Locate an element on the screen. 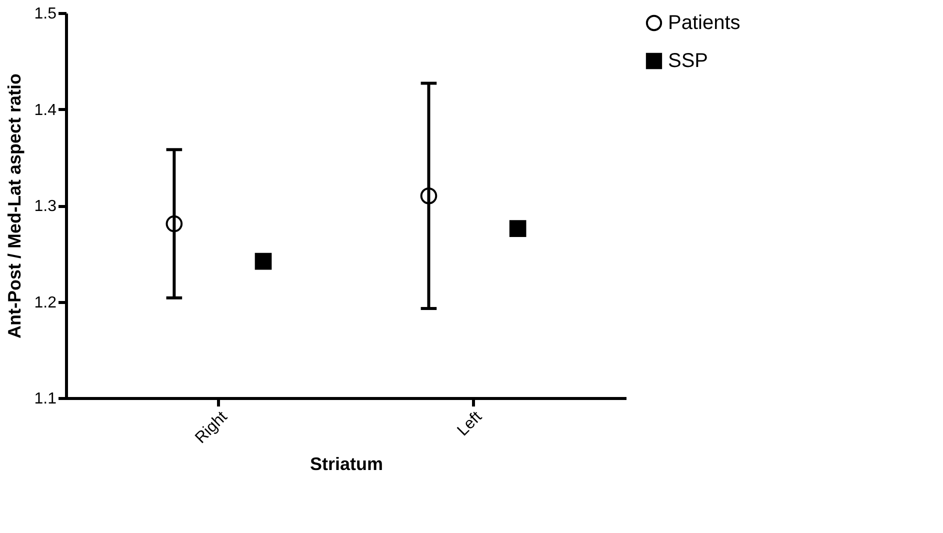  y-tick-label: 1.3 is located at coordinates (45, 206).